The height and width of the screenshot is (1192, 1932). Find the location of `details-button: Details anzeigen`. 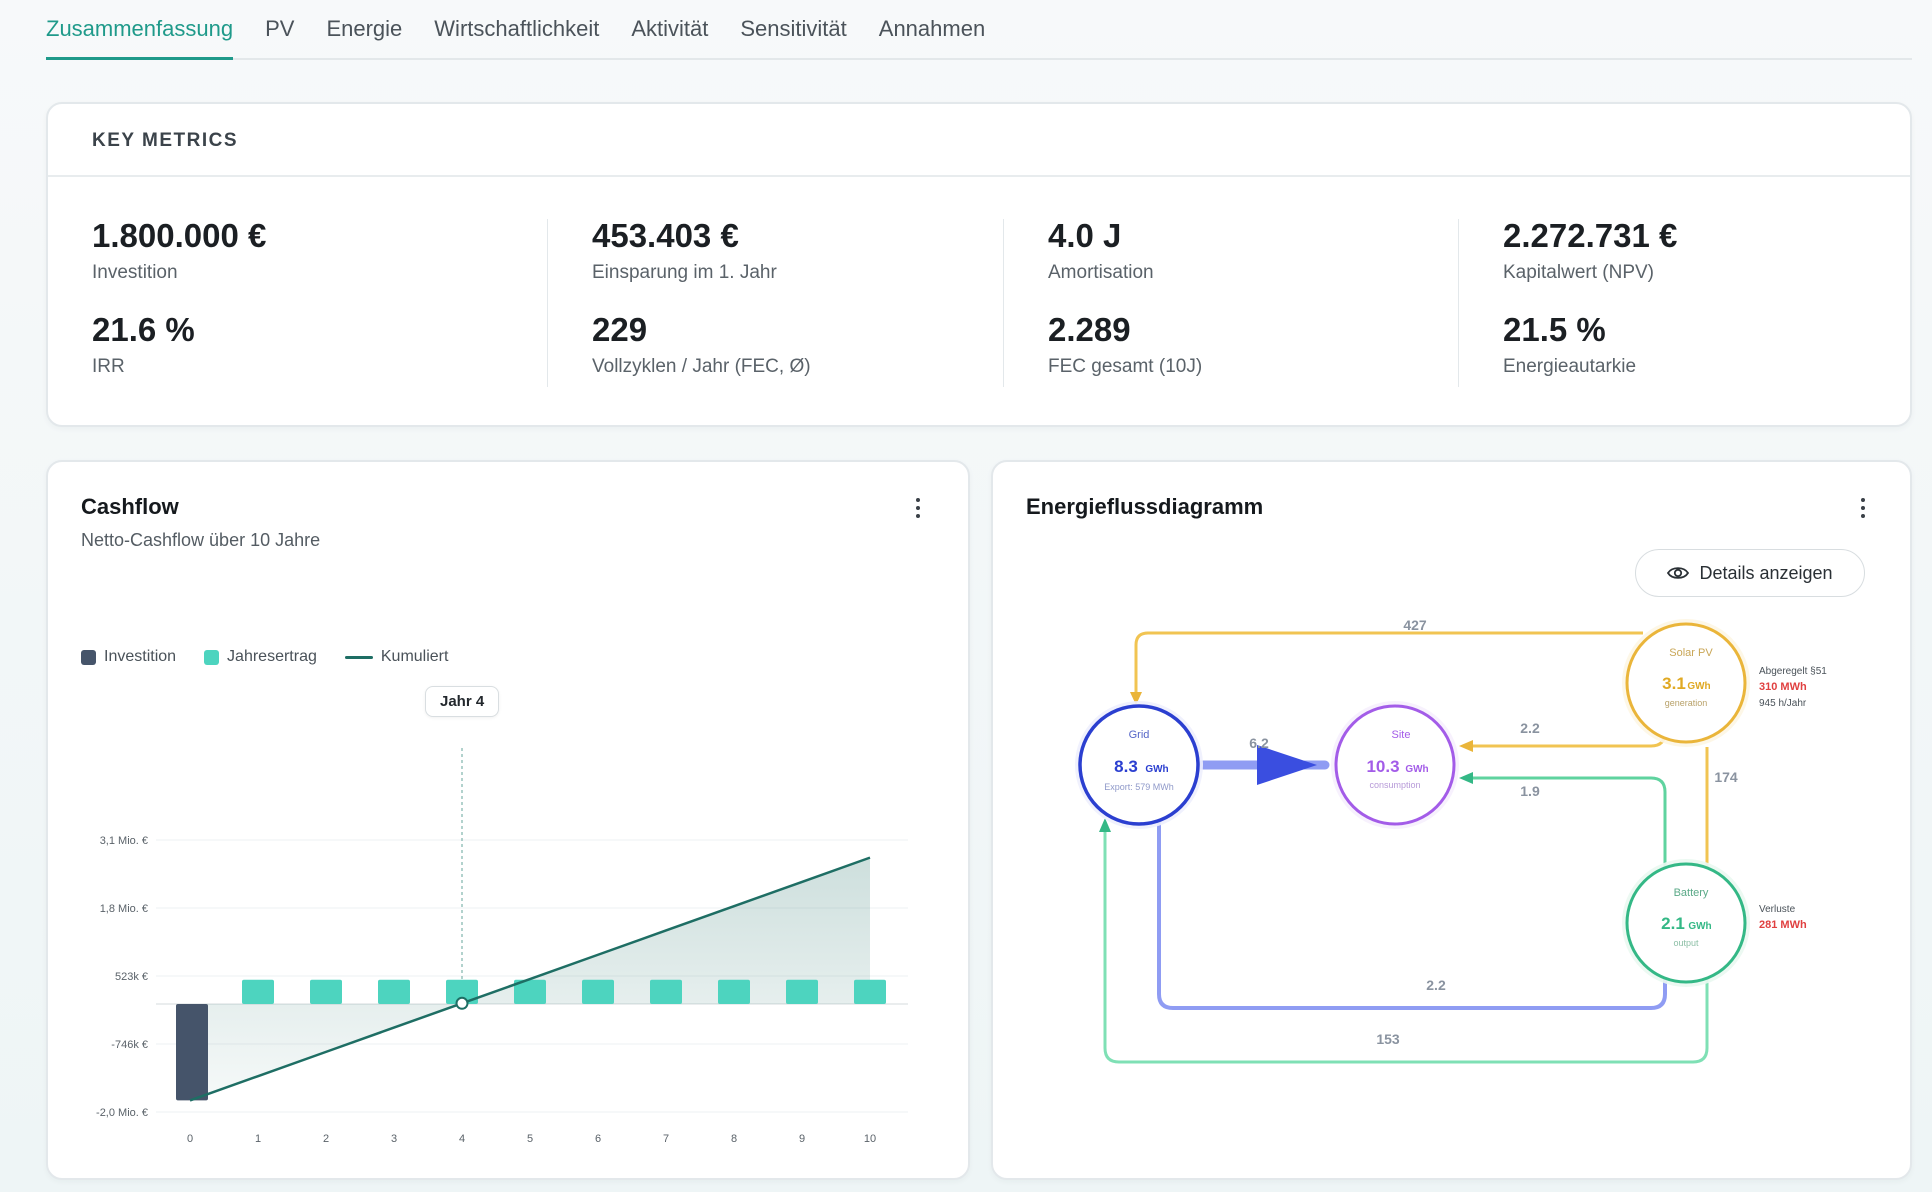

details-button: Details anzeigen is located at coordinates (1750, 573).